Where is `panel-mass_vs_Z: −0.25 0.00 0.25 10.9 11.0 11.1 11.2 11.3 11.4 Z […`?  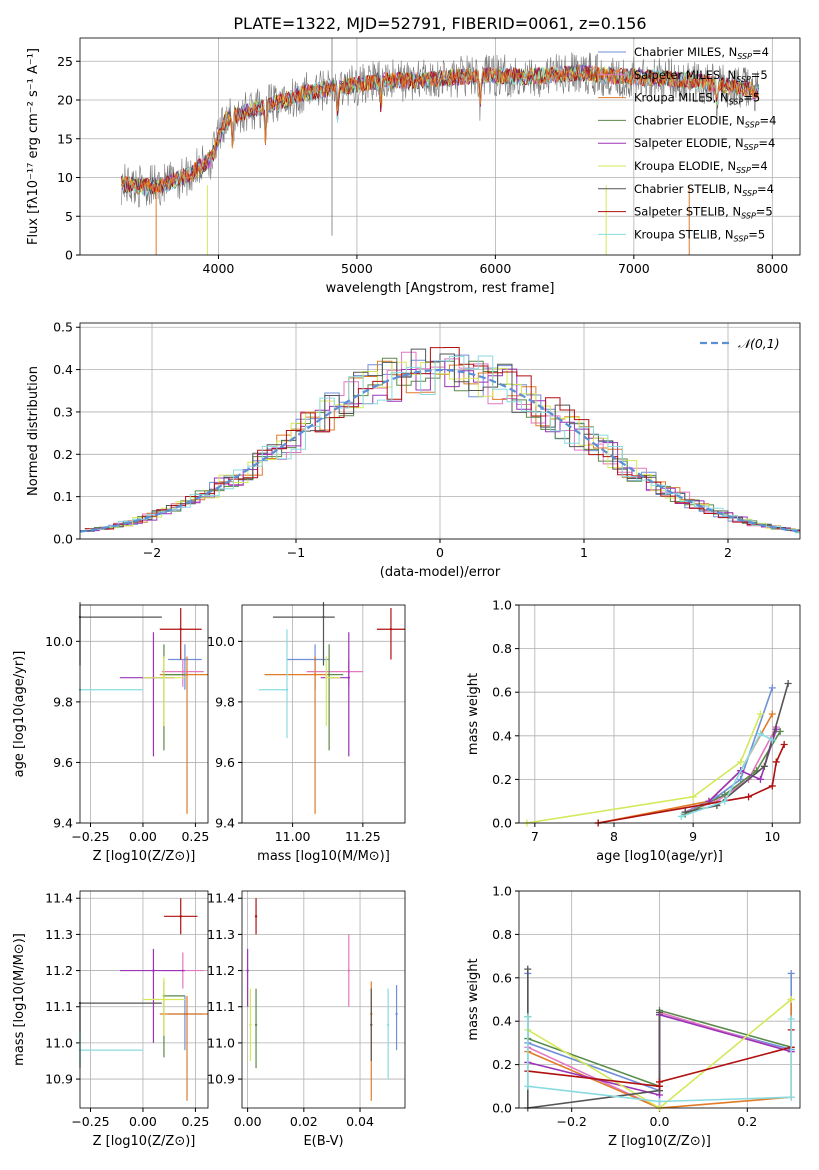
panel-mass_vs_Z: −0.25 0.00 0.25 10.9 11.0 11.1 11.2 11.3 11.4 Z [… is located at coordinates (110, 1019).